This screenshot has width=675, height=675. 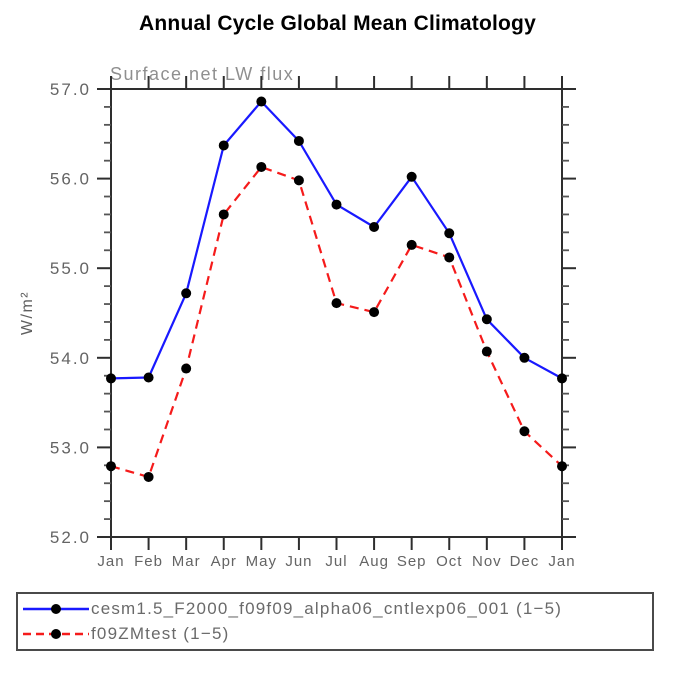 I want to click on x-tick-label: Dec, so click(x=525, y=561).